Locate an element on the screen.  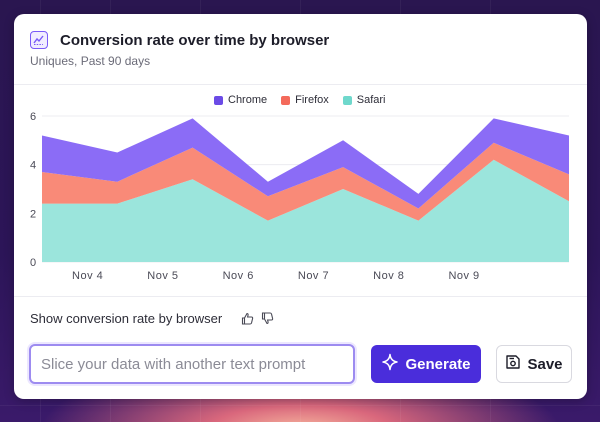
save-icon is located at coordinates (513, 364).